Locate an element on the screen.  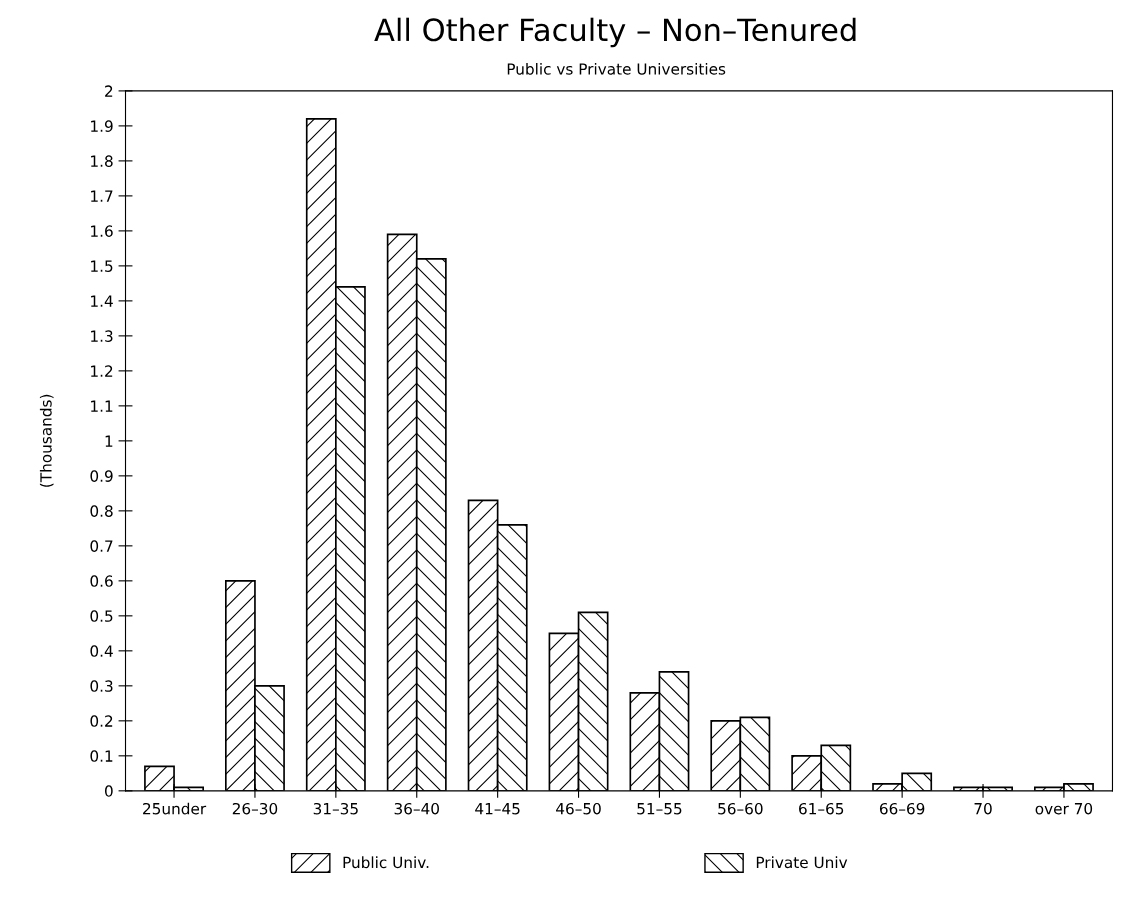
x-tick-label: 70 is located at coordinates (983, 808).